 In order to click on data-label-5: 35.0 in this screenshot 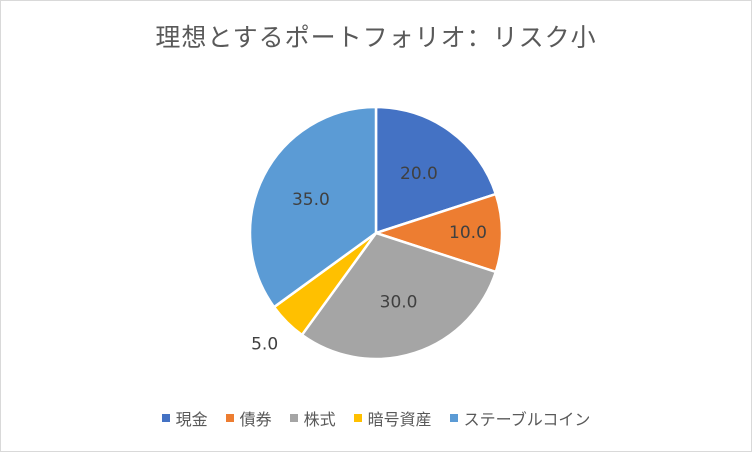, I will do `click(311, 200)`.